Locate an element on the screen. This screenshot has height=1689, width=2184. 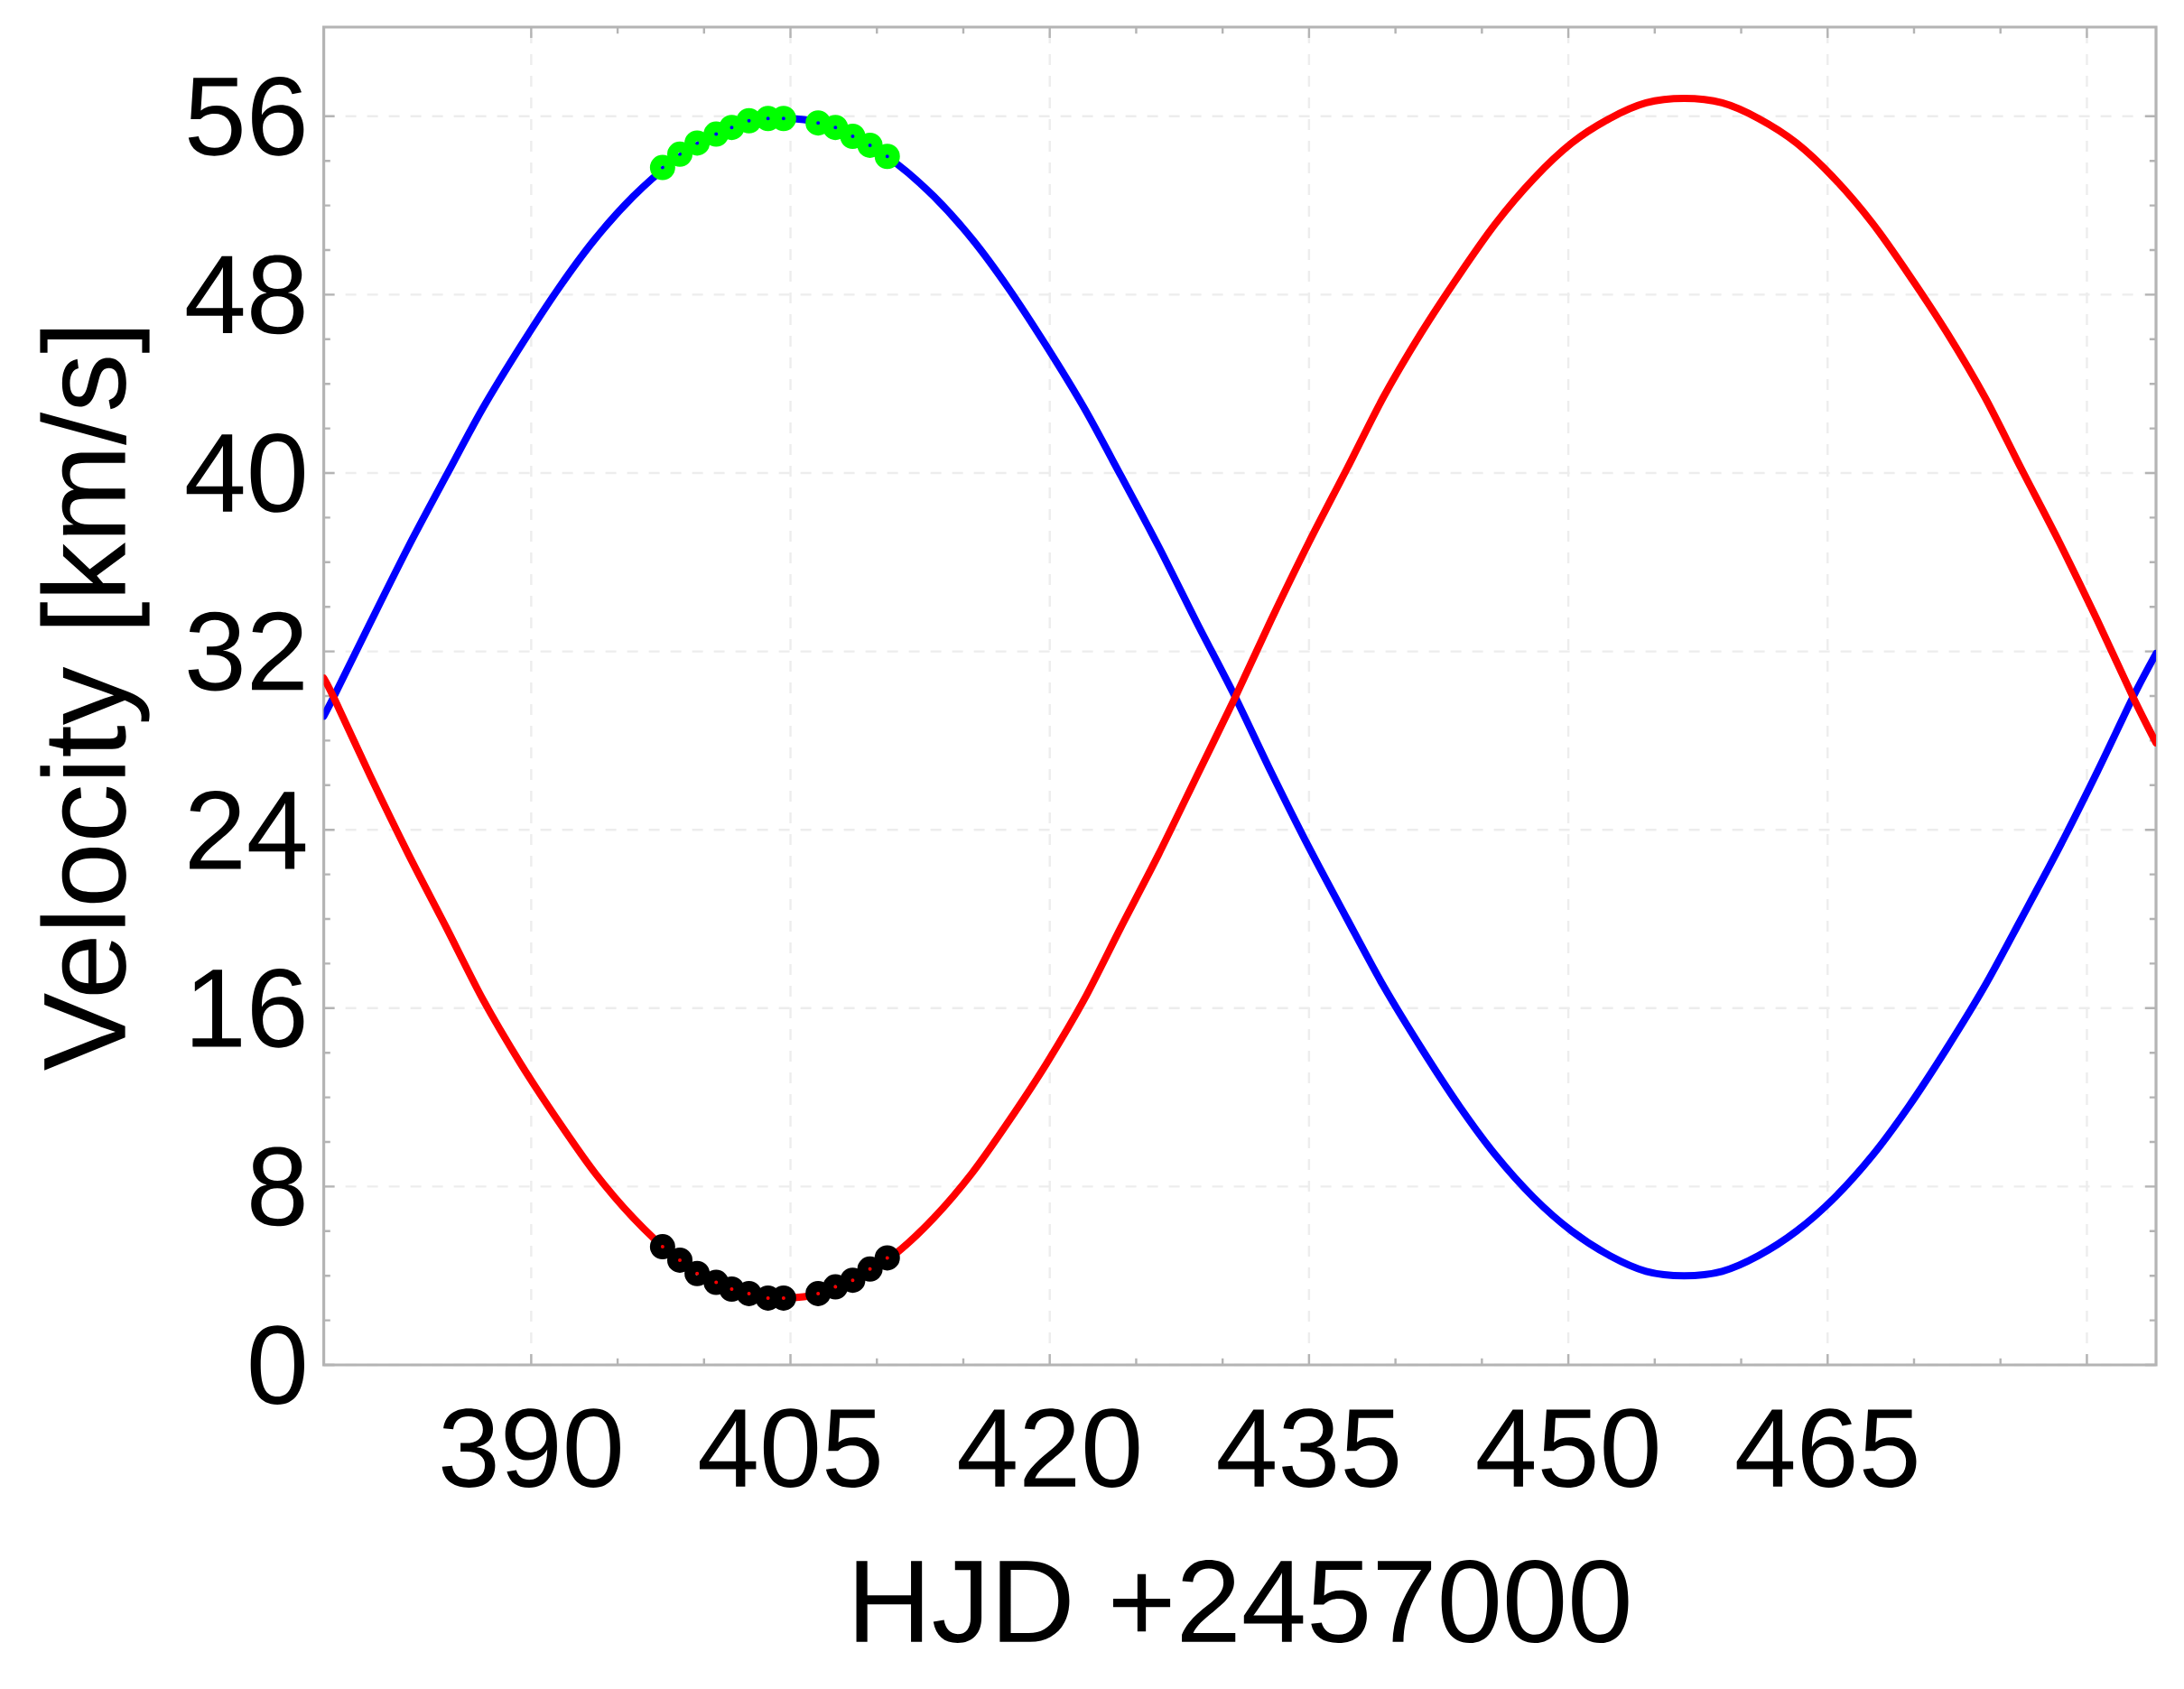
y-tick-label: 48 is located at coordinates (245, 295).